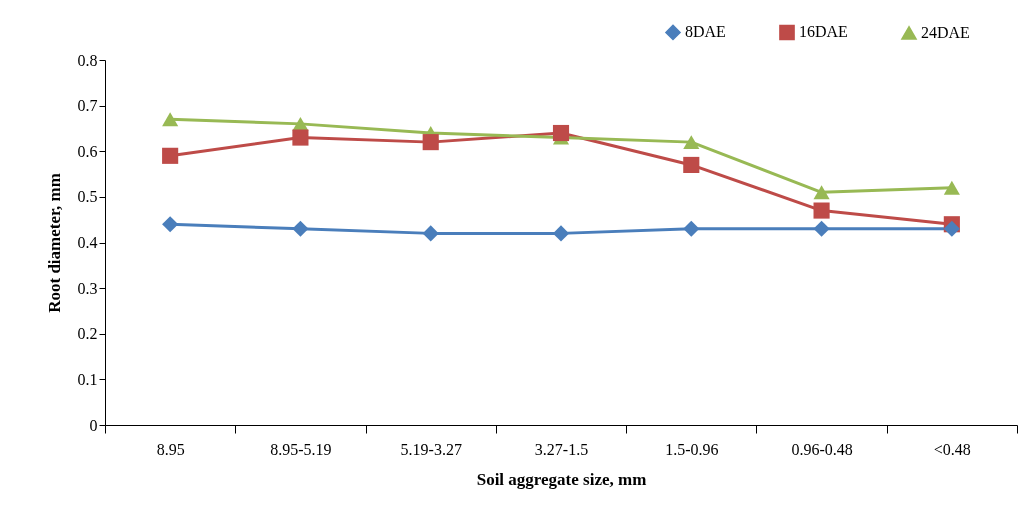 This screenshot has width=1025, height=523. I want to click on y-tick-label: 0.3, so click(87, 288).